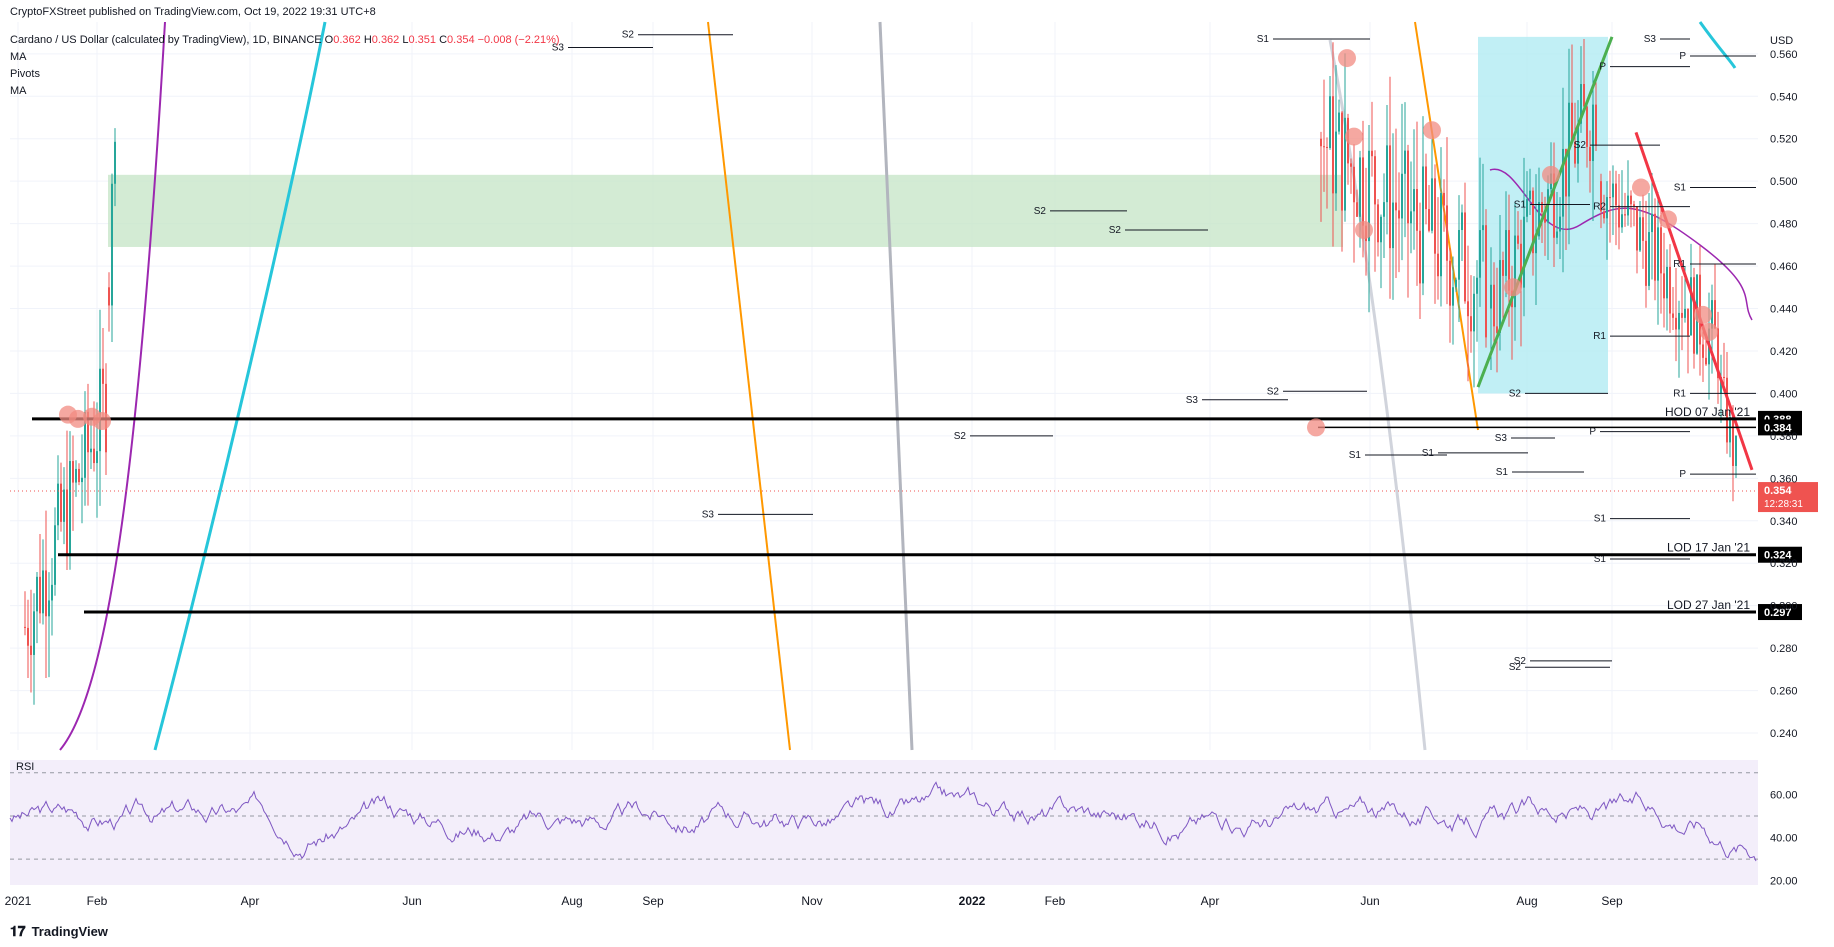 This screenshot has width=1834, height=947. What do you see at coordinates (97, 901) in the screenshot?
I see `x-tick-label: Feb` at bounding box center [97, 901].